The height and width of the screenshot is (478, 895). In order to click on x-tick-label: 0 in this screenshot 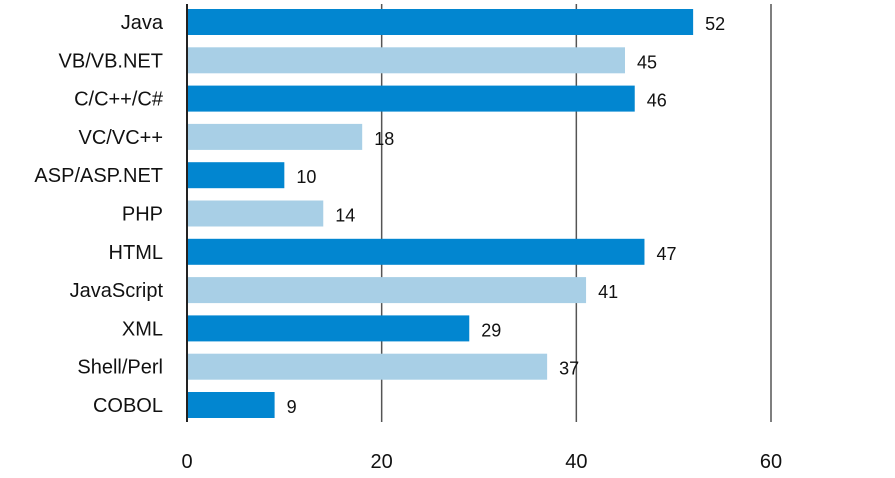, I will do `click(186, 462)`.